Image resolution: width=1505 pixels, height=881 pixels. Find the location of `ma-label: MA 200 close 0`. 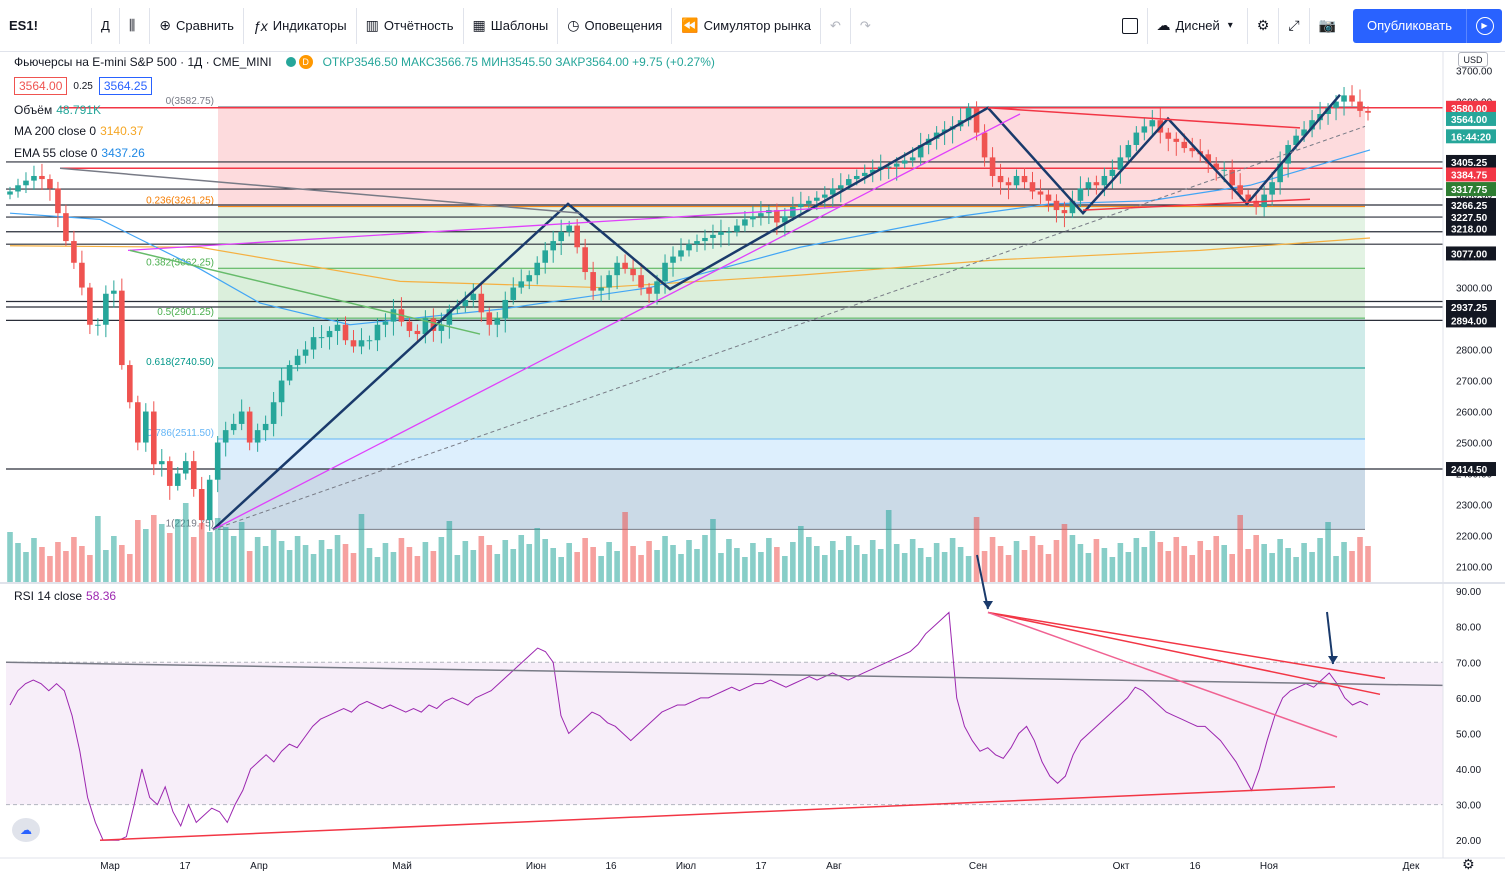

ma-label: MA 200 close 0 is located at coordinates (55, 131).